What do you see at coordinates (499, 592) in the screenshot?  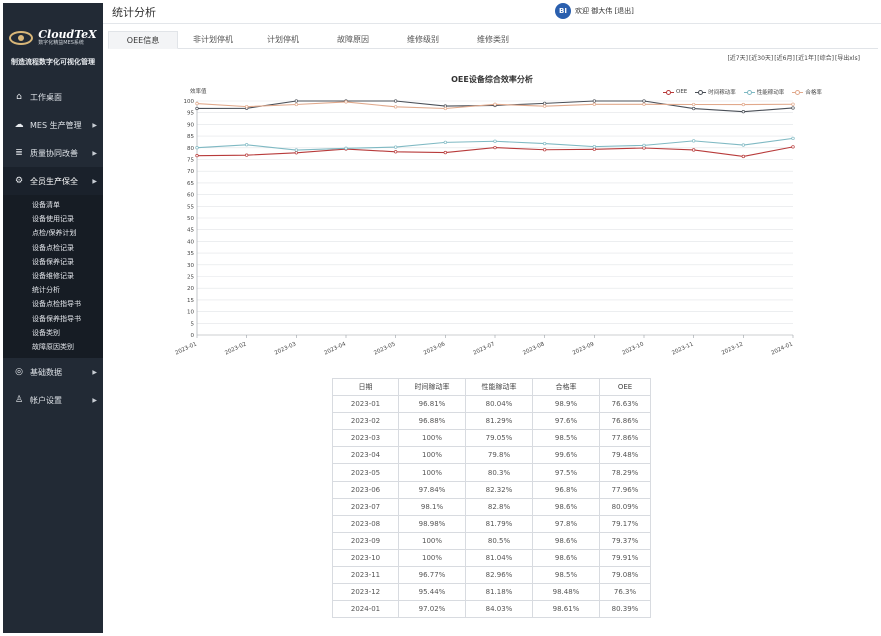 I see `table-cell: 81.18%` at bounding box center [499, 592].